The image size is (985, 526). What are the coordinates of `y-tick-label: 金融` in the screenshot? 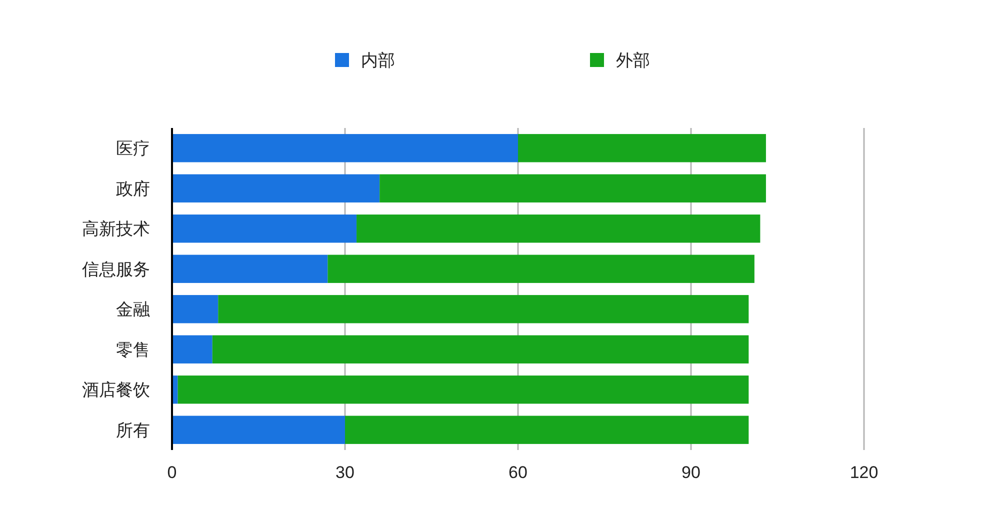 It's located at (133, 310).